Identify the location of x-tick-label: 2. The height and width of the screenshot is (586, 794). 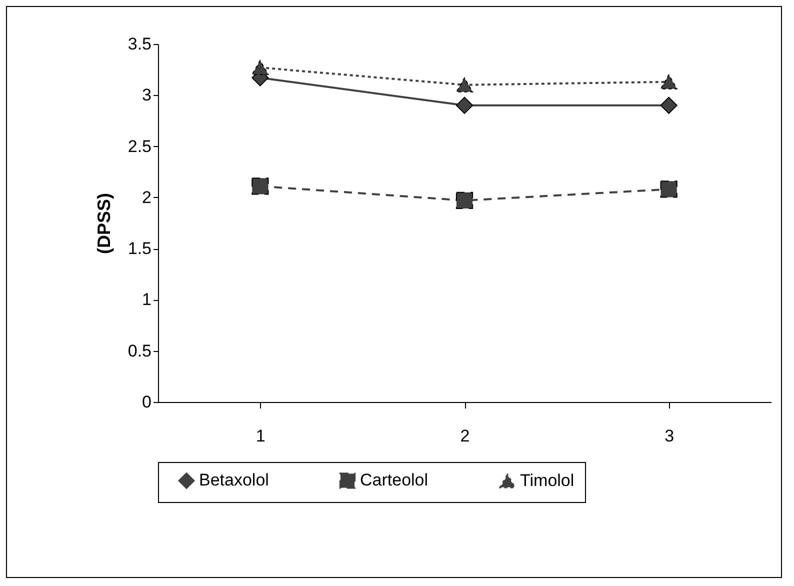
(465, 436).